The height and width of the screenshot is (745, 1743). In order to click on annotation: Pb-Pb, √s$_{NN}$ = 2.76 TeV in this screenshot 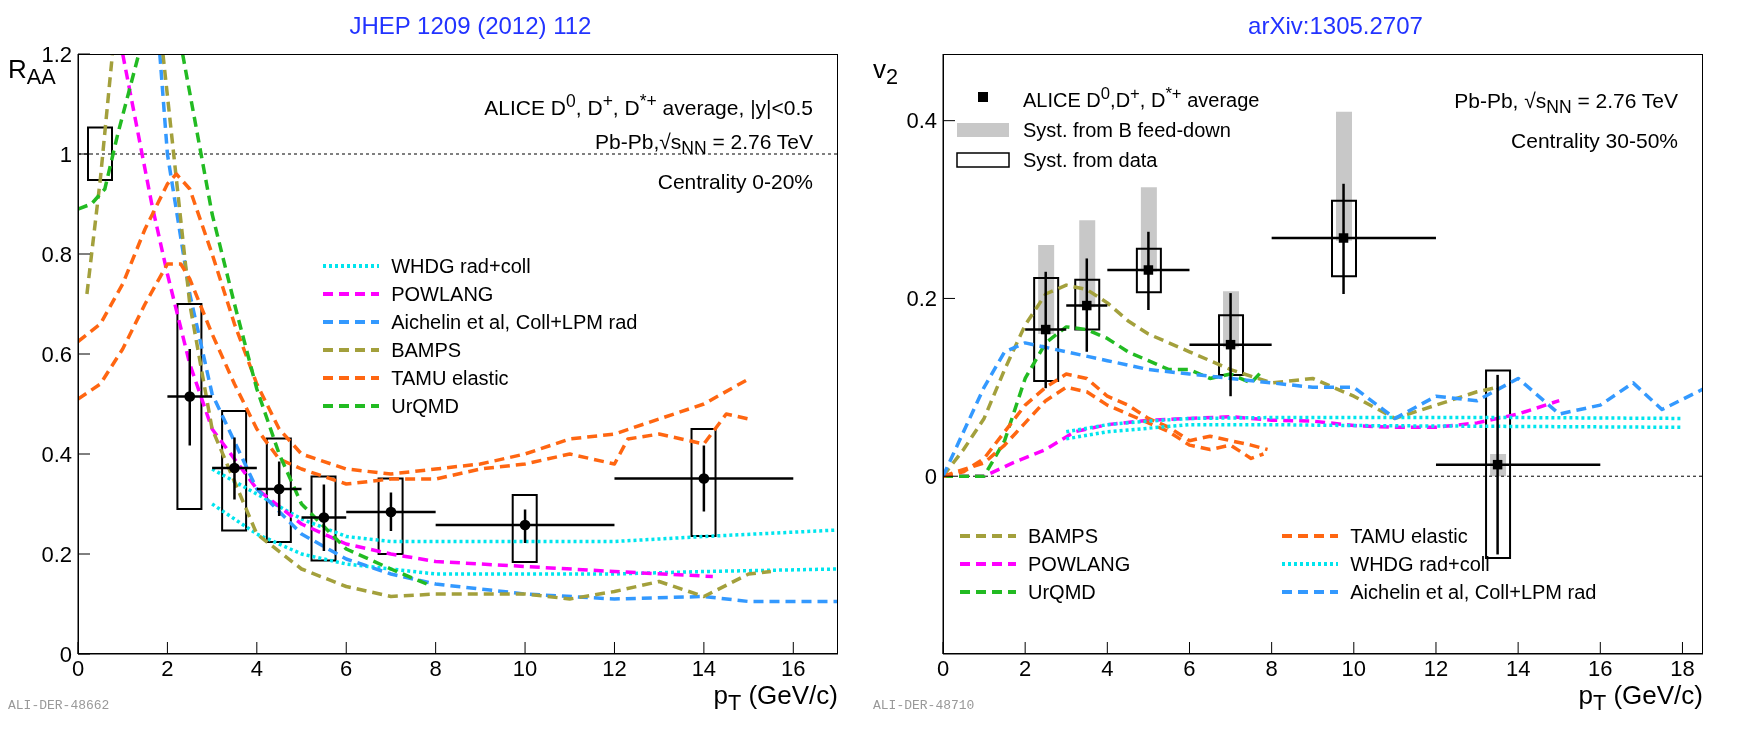, I will do `click(1566, 103)`.